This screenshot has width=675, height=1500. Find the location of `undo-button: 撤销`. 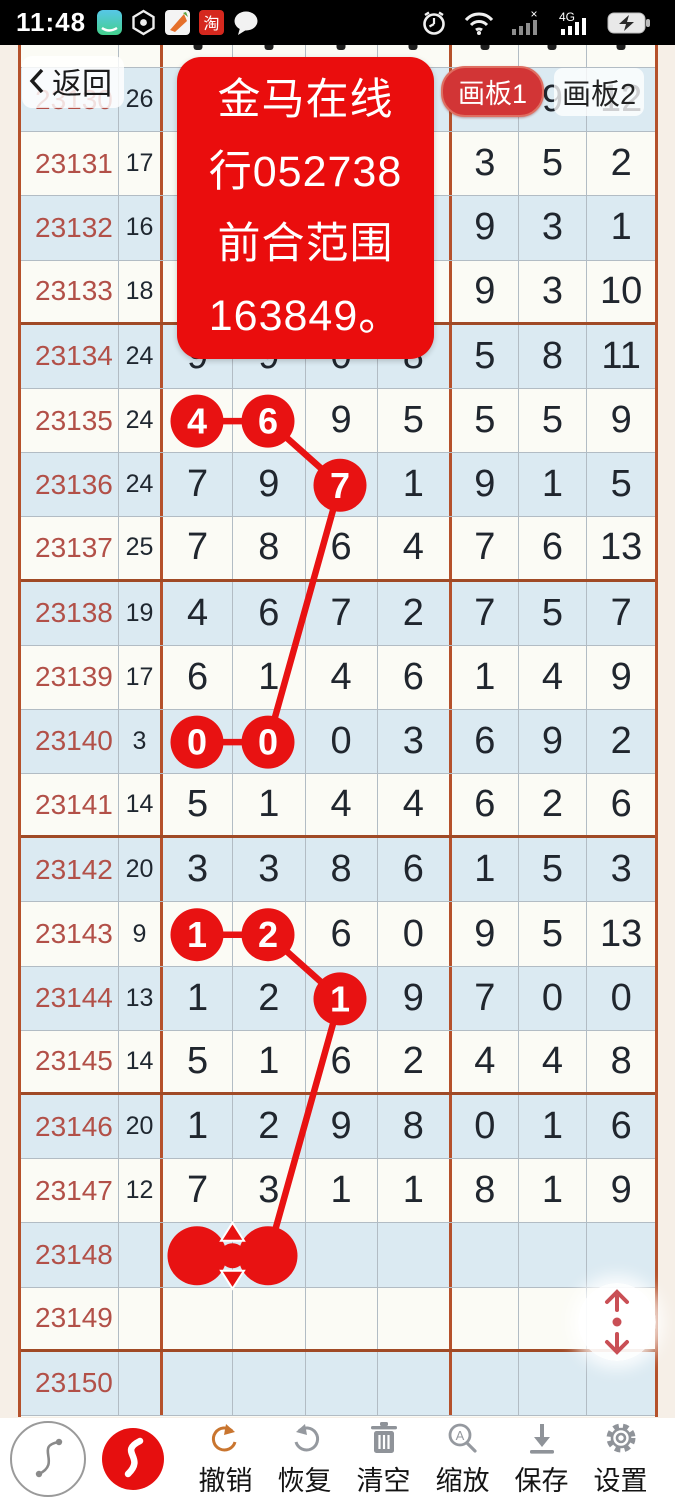

undo-button: 撤销 is located at coordinates (225, 1459).